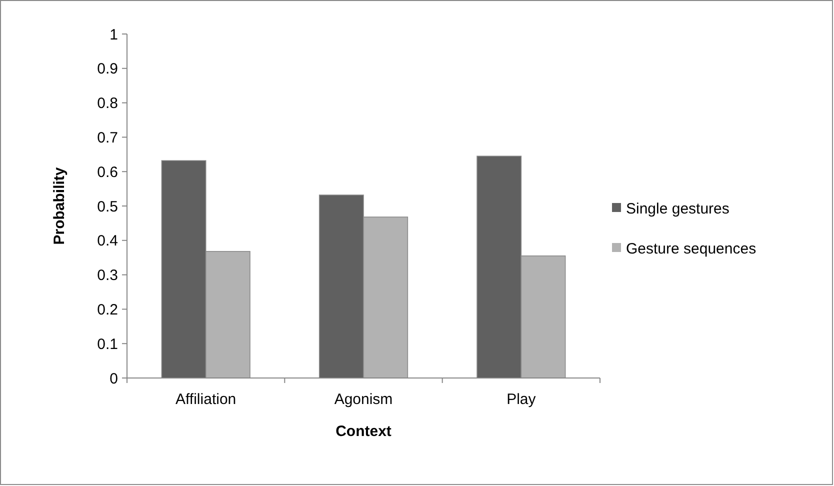  Describe the element at coordinates (107, 207) in the screenshot. I see `y-tick-label: 0.5` at that location.